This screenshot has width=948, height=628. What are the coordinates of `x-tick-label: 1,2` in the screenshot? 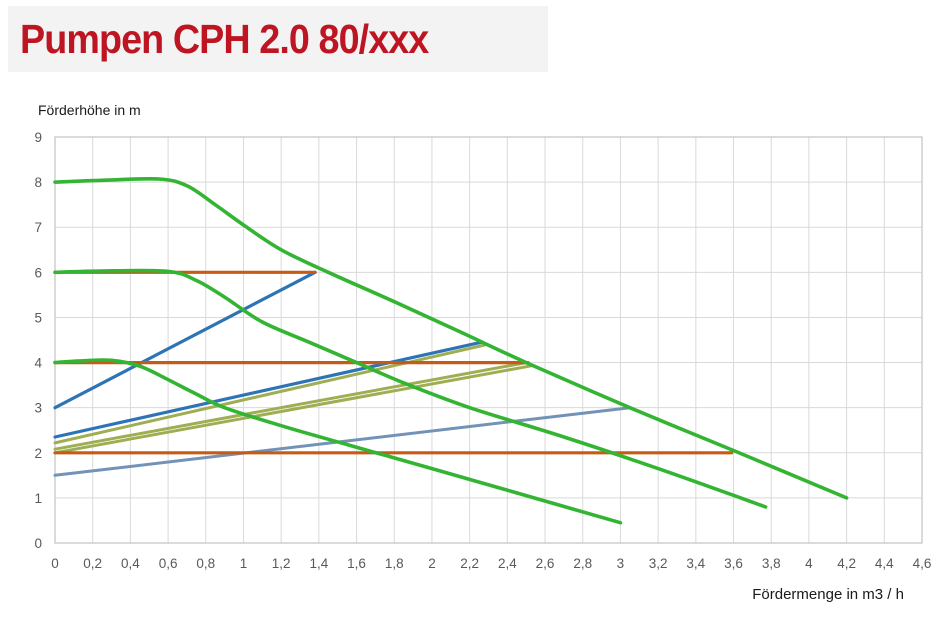 It's located at (281, 563).